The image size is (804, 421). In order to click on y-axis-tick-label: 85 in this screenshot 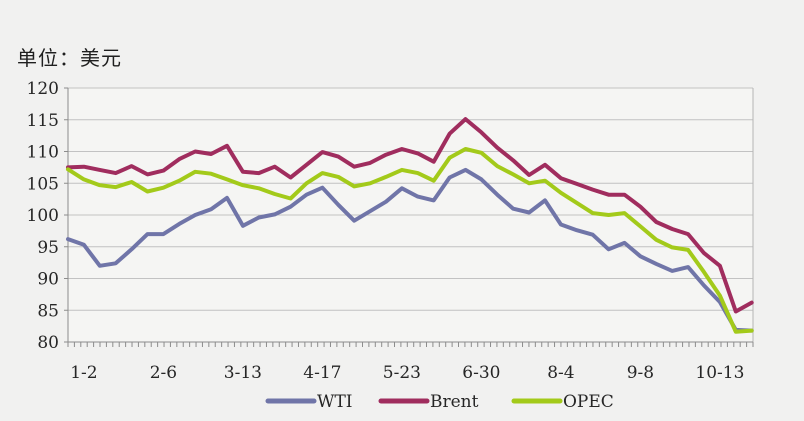, I will do `click(48, 311)`.